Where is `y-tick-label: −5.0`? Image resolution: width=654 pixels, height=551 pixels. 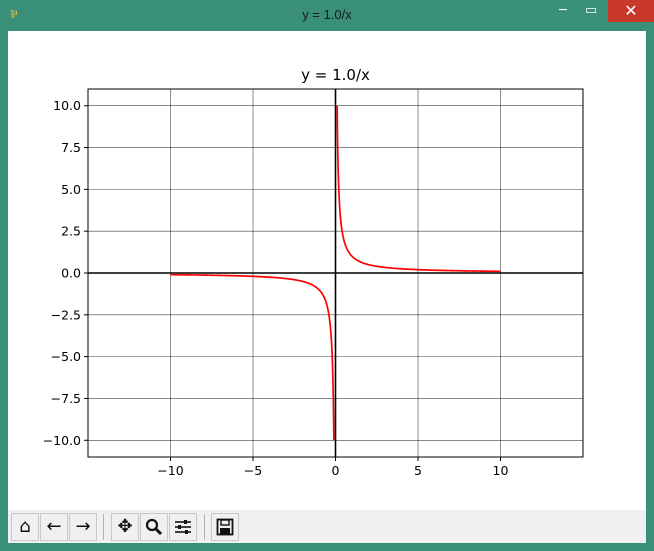
y-tick-label: −5.0 is located at coordinates (66, 356).